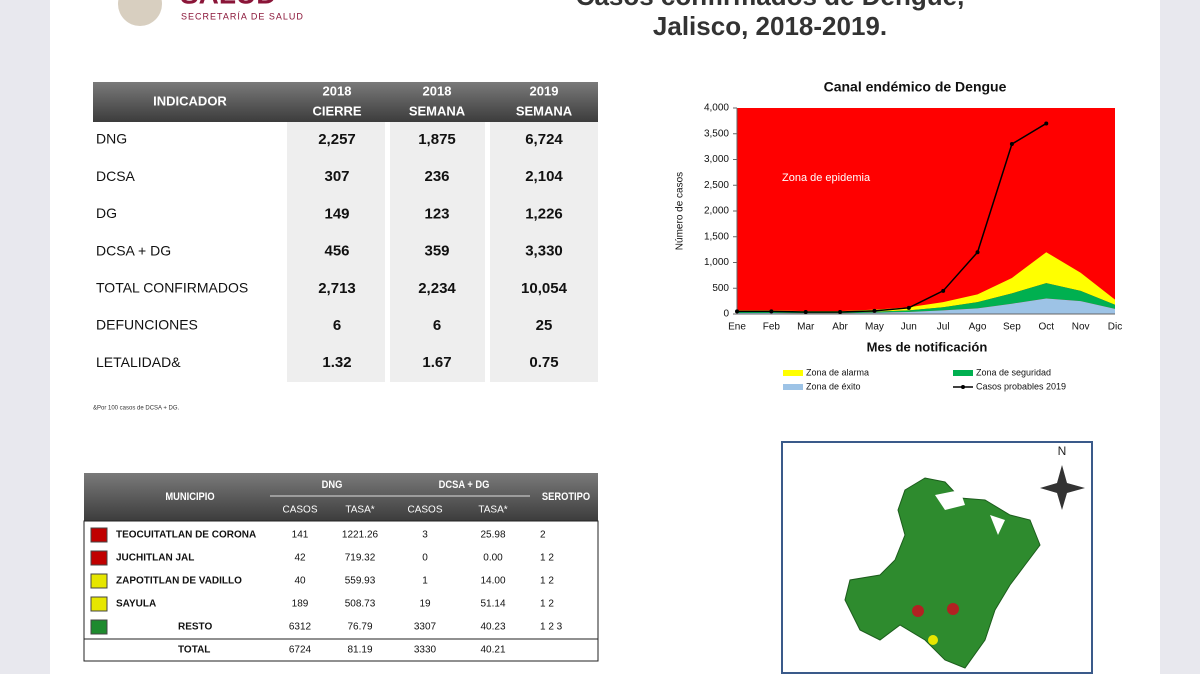  Describe the element at coordinates (147, 325) in the screenshot. I see `row-label: DEFUNCIONES` at that location.